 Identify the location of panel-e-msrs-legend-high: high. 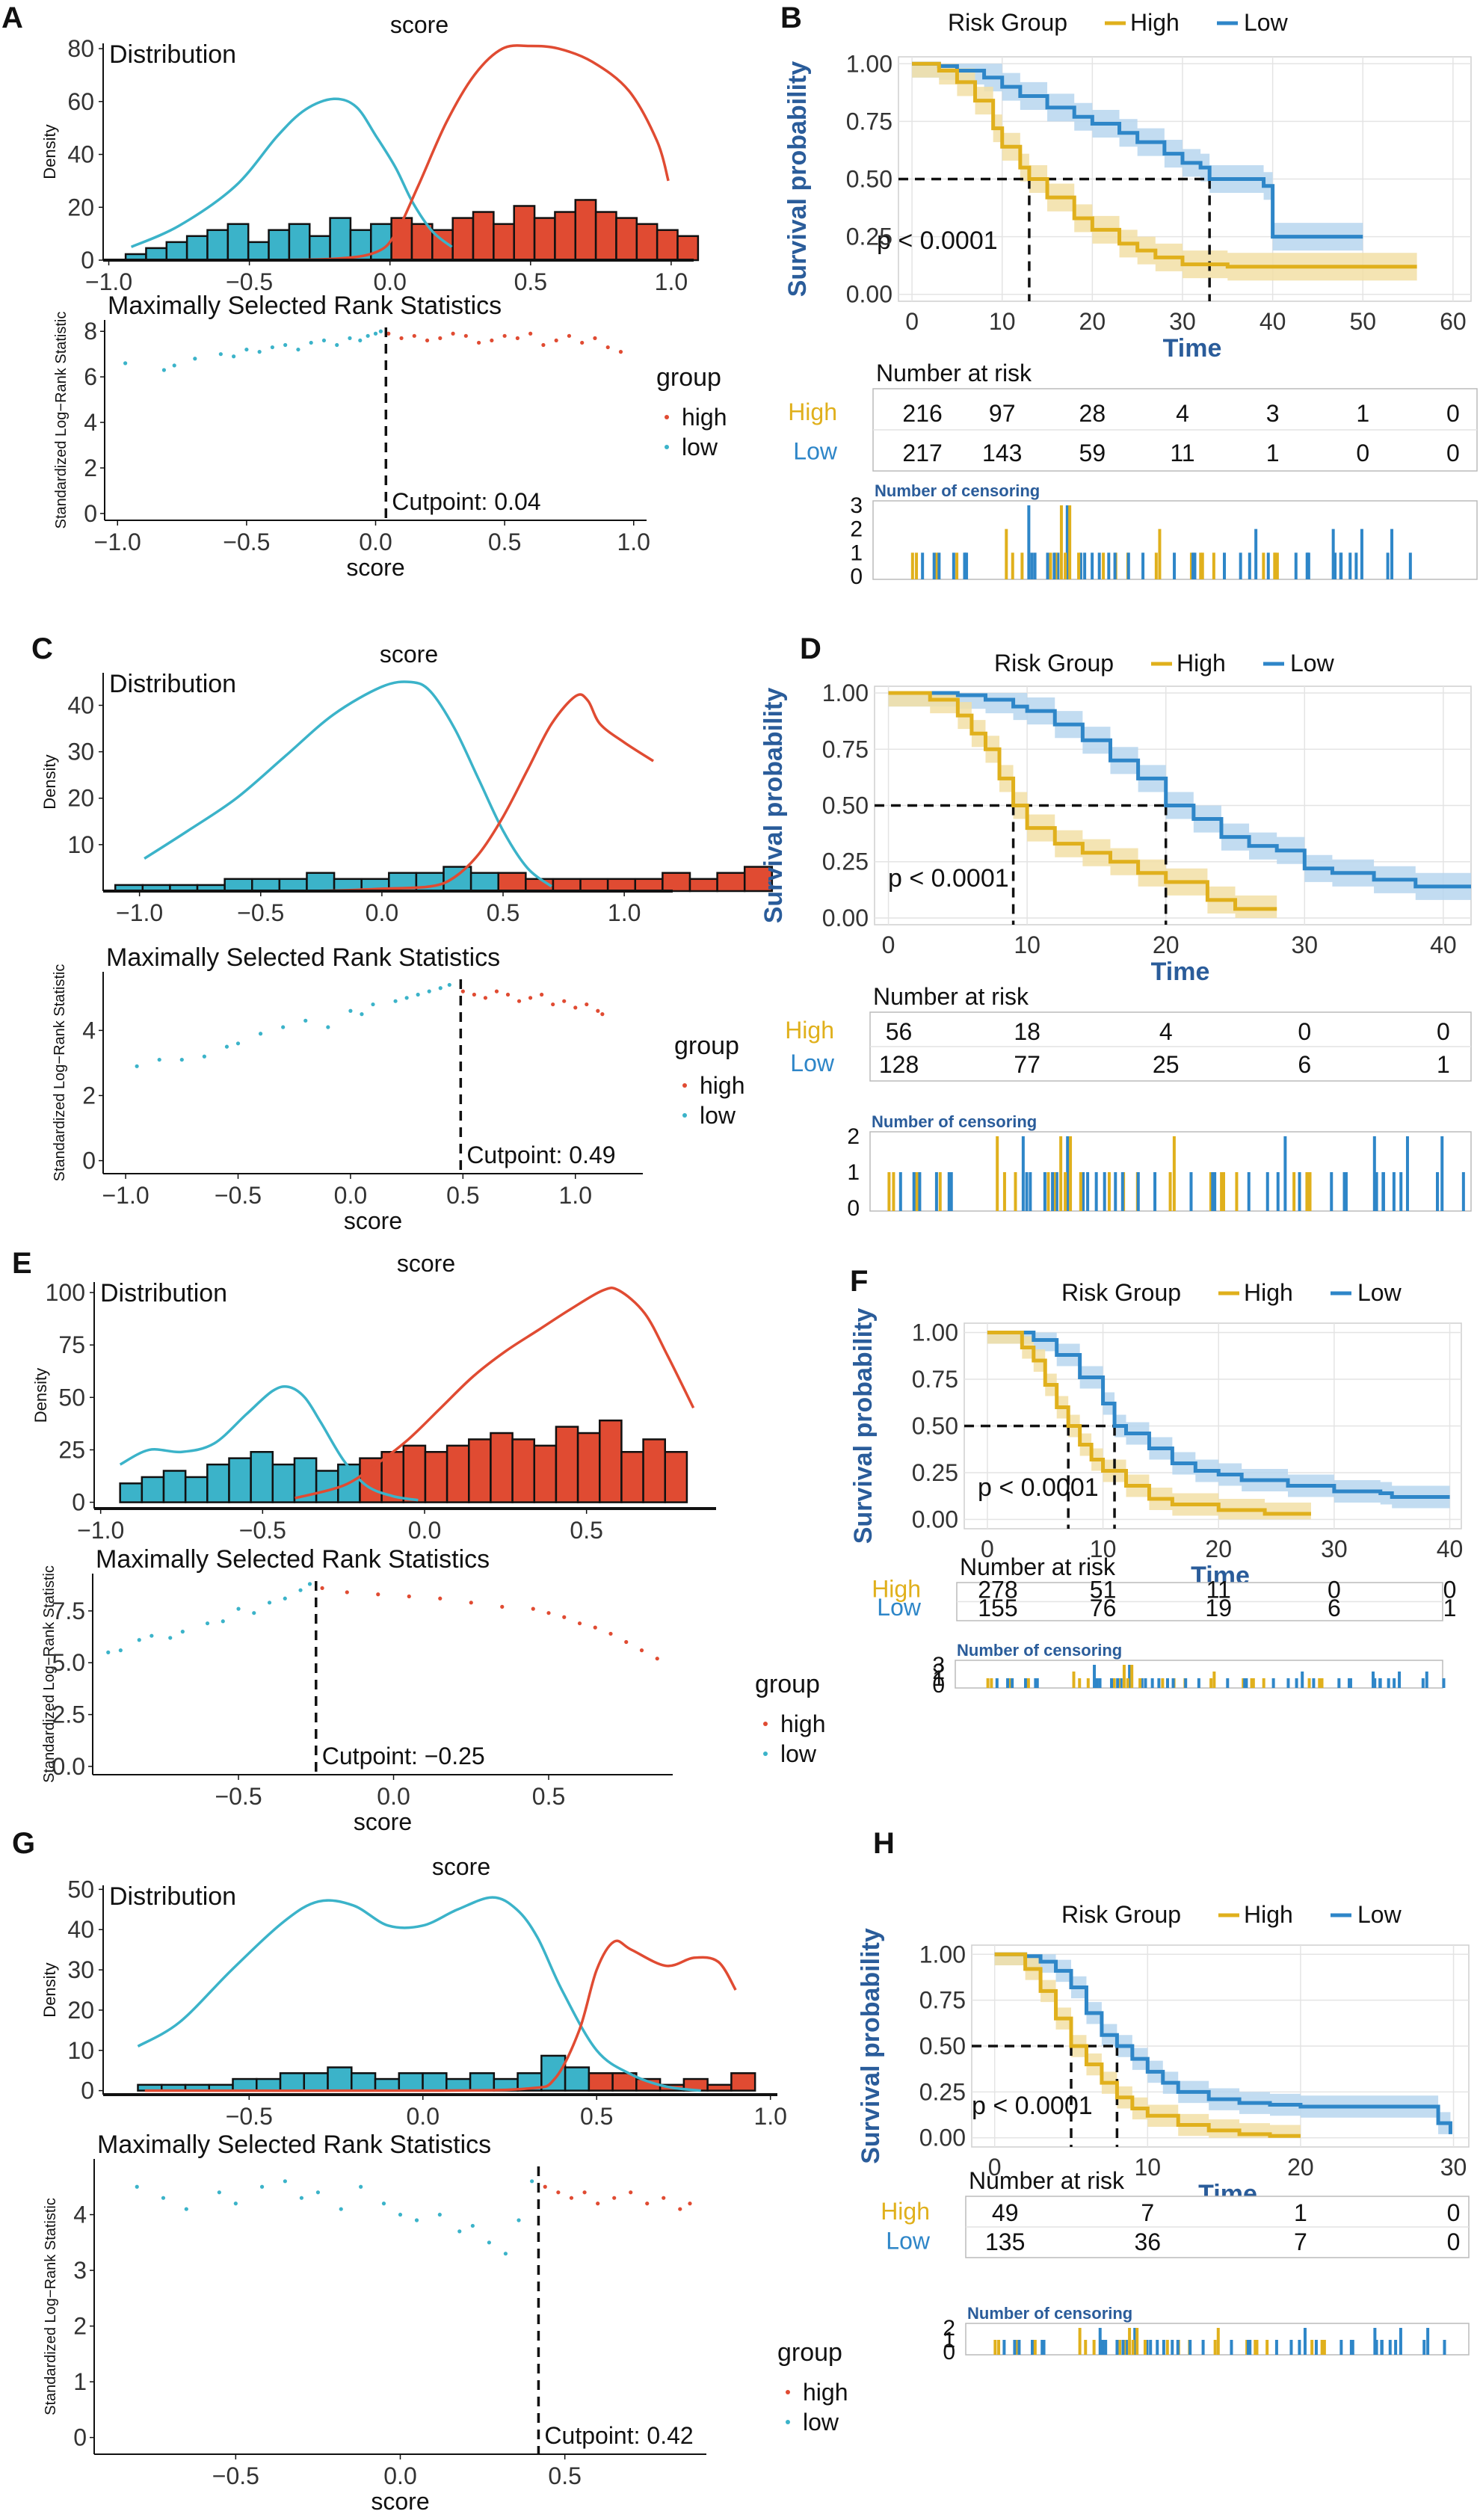
(803, 1723).